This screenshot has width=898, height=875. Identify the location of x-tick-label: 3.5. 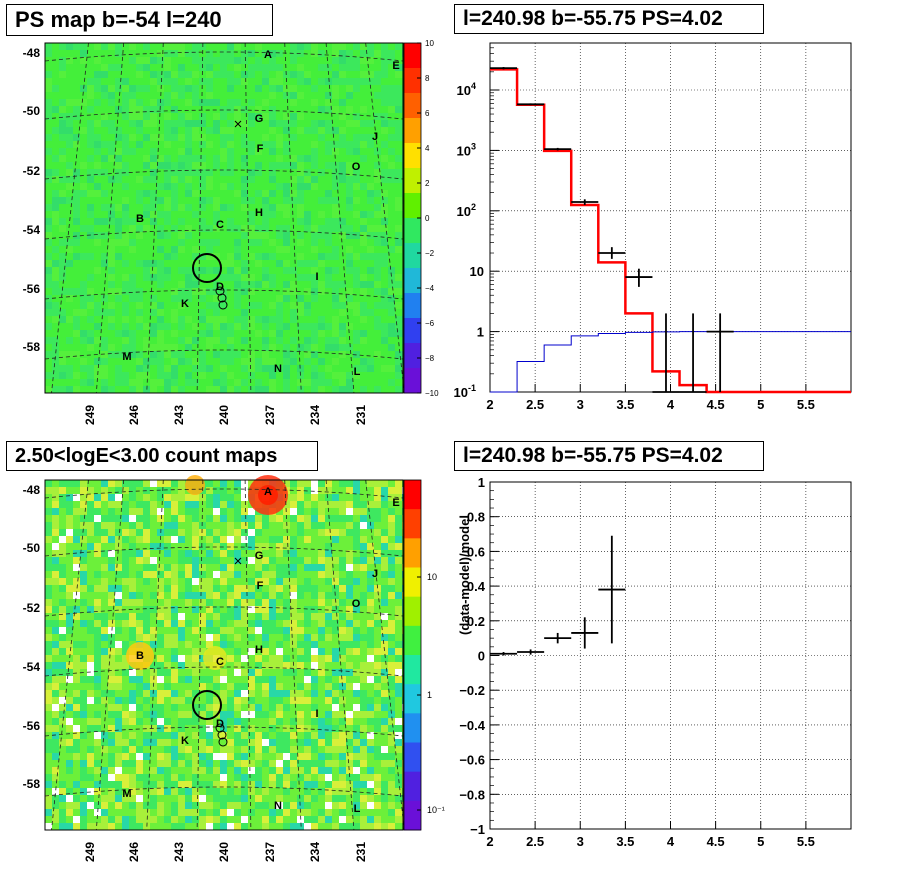
(625, 404).